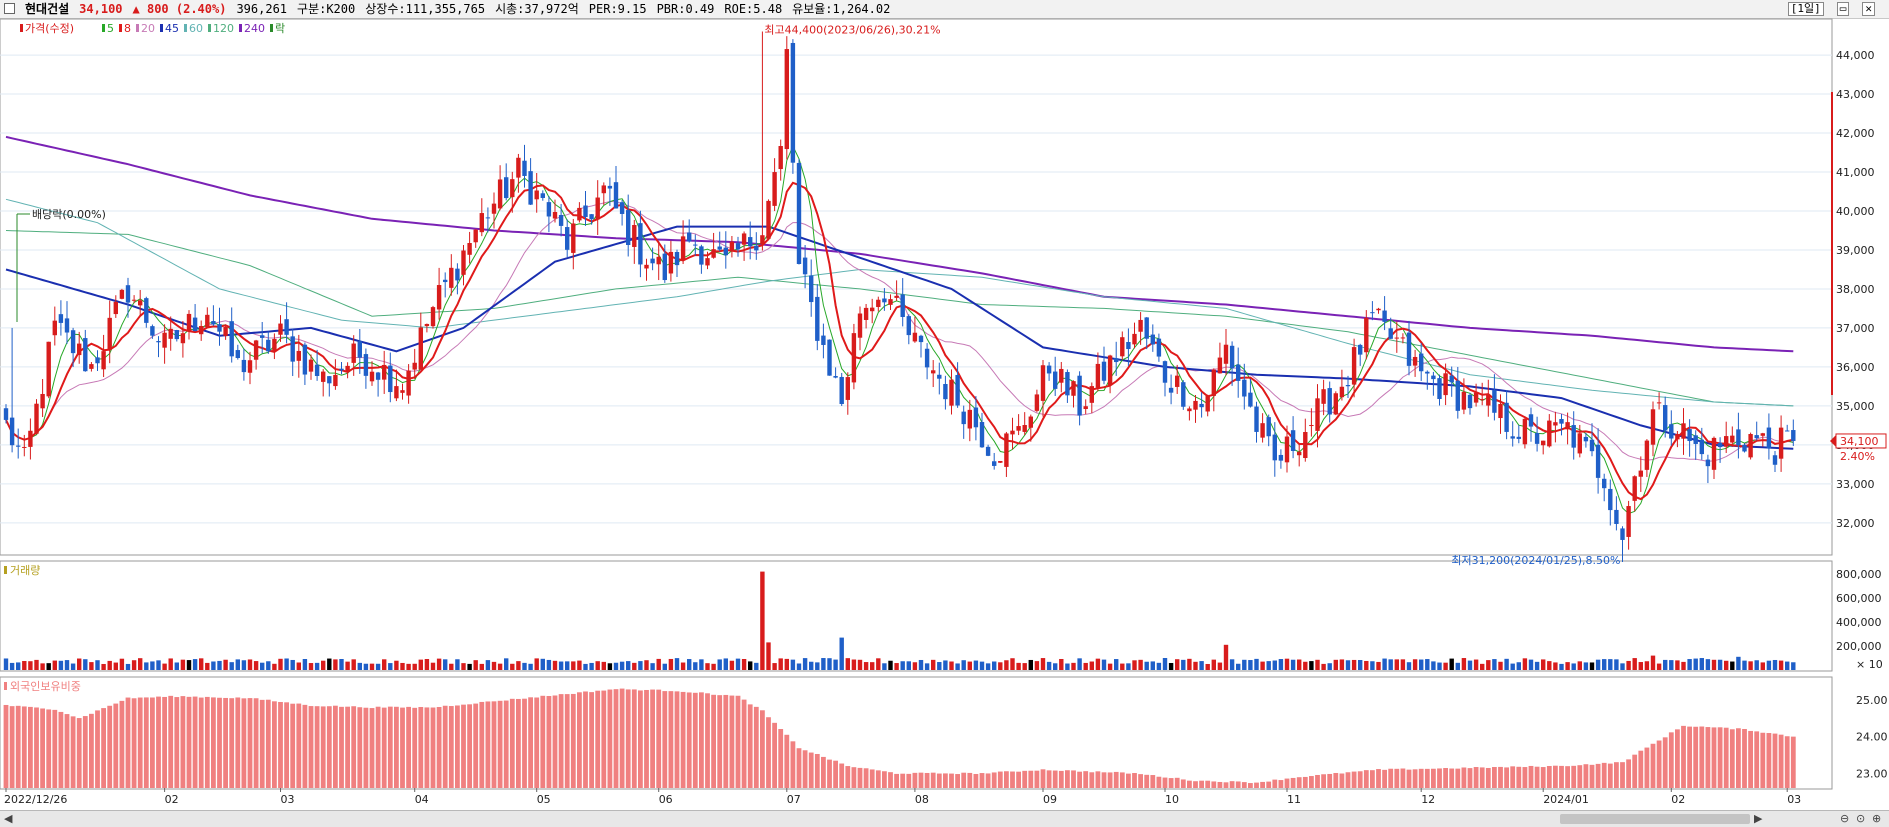 This screenshot has height=827, width=1889. Describe the element at coordinates (1861, 818) in the screenshot. I see `zoom-reset-icon: ⊙` at that location.